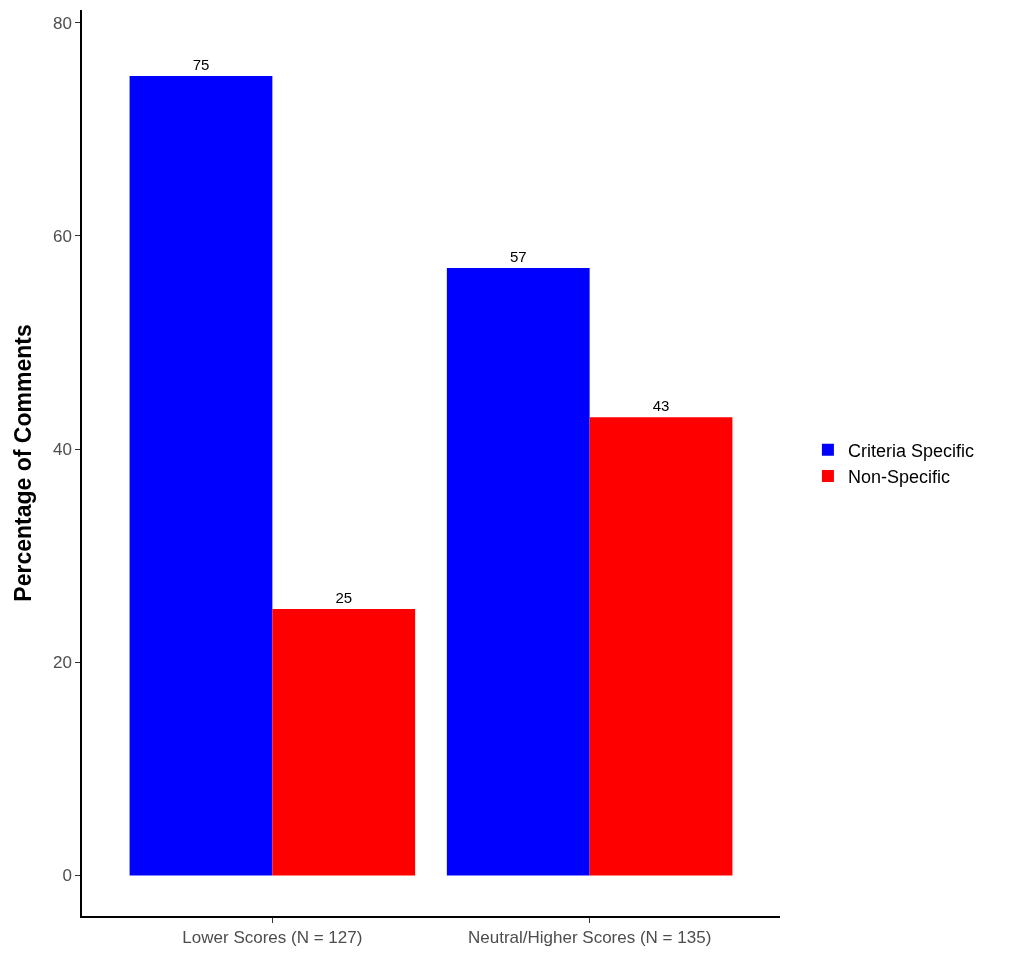  Describe the element at coordinates (62, 663) in the screenshot. I see `y-tick-label: 20` at that location.